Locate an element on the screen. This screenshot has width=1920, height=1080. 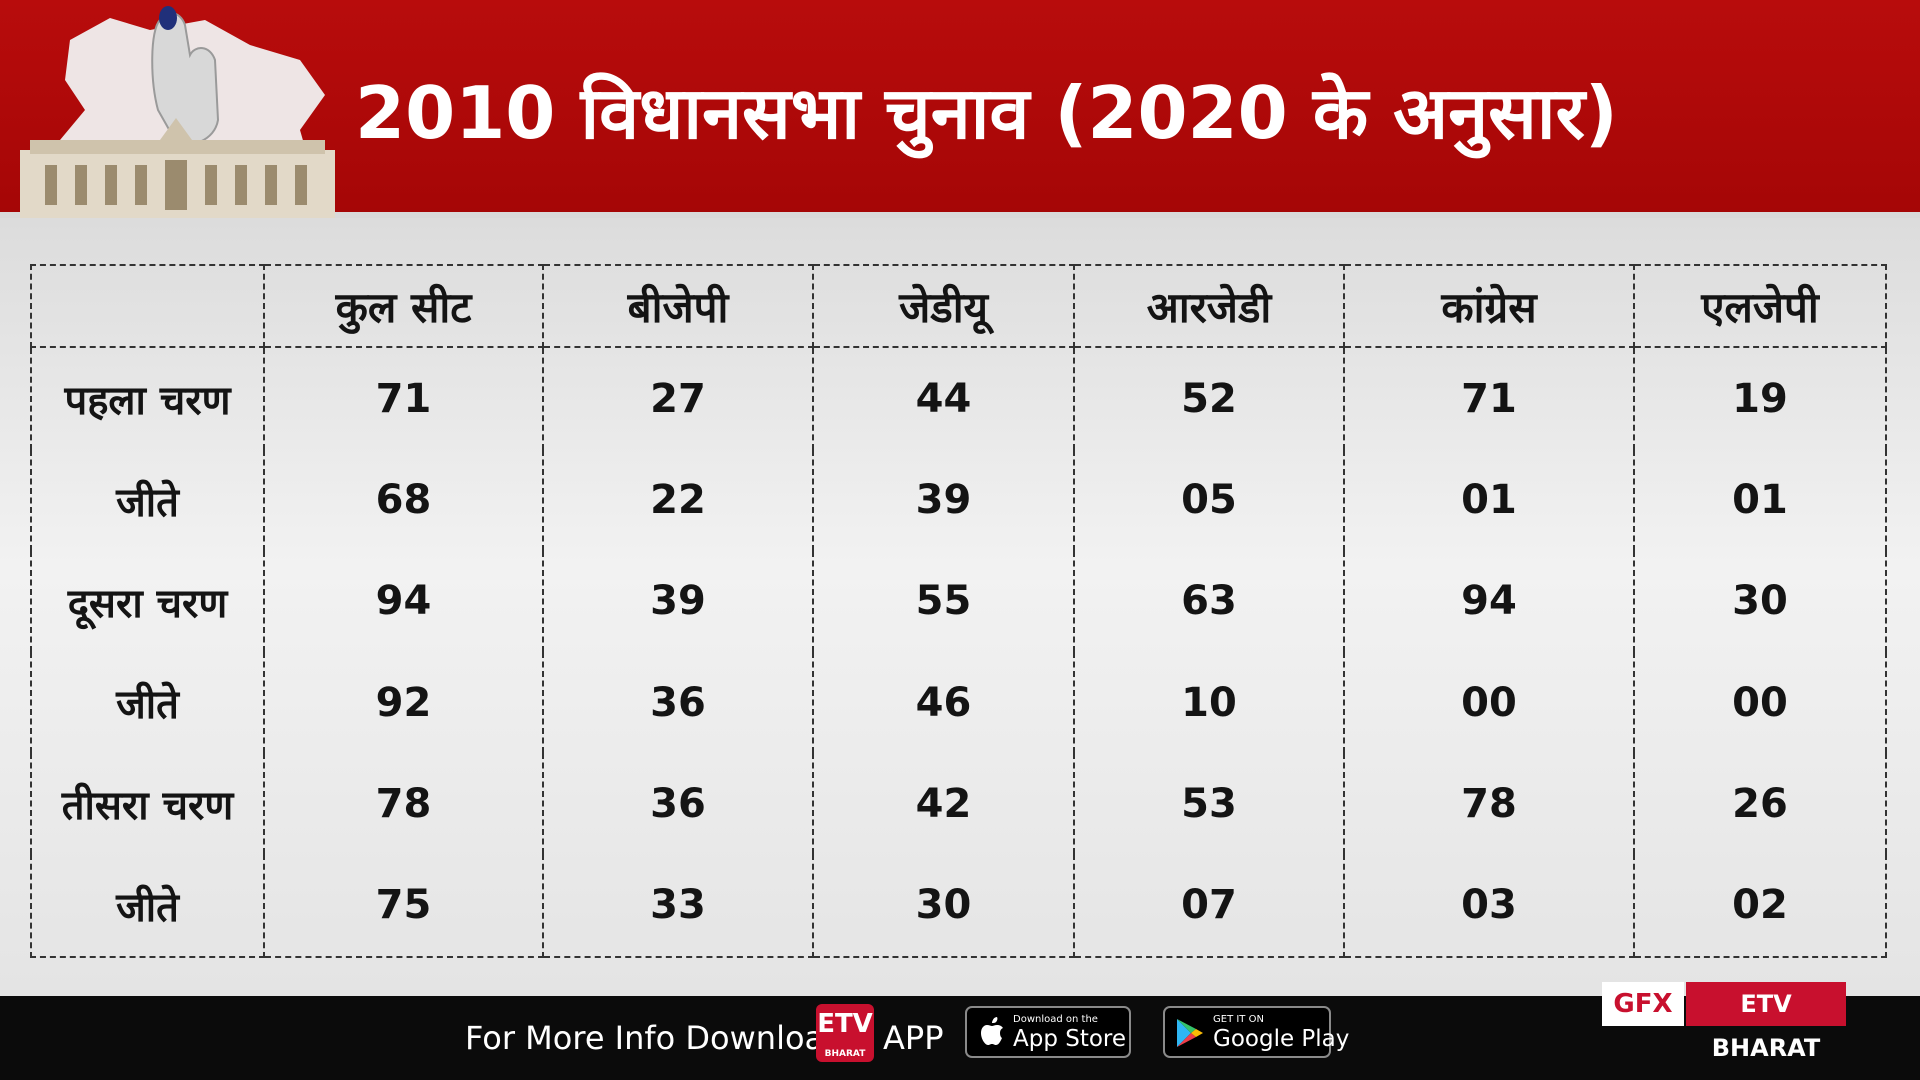
table-cell: 22 is located at coordinates (678, 500).